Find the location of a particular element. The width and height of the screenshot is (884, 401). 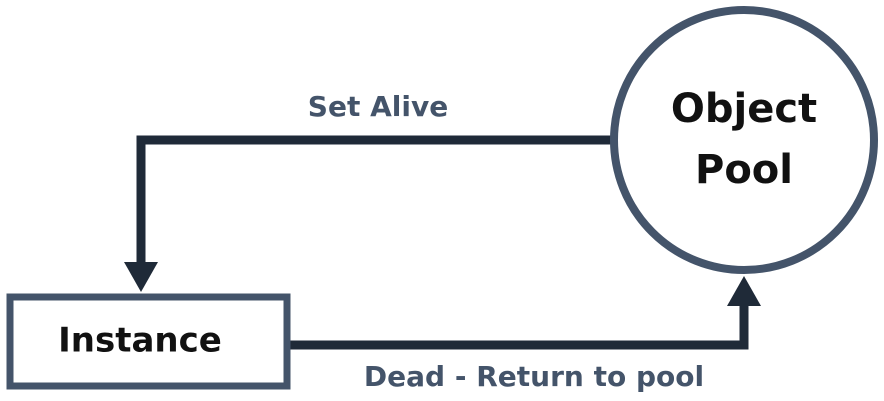

dead-return-connector is located at coordinates (518, 325).